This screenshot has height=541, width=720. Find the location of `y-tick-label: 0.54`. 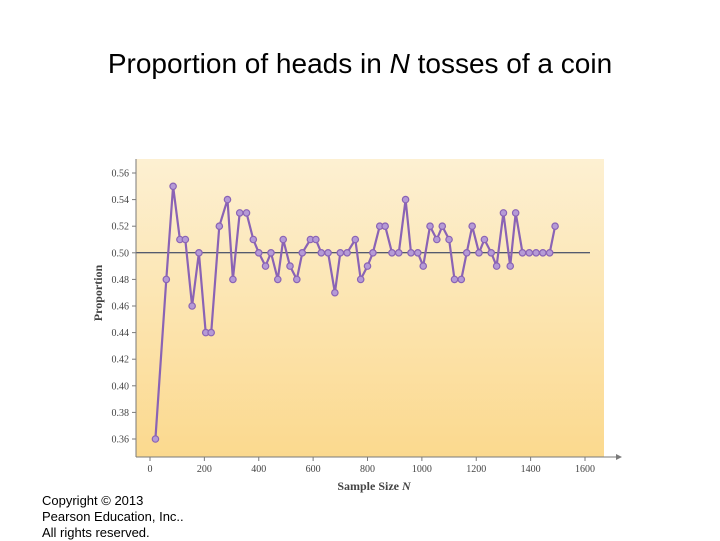

y-tick-label: 0.54 is located at coordinates (121, 200).